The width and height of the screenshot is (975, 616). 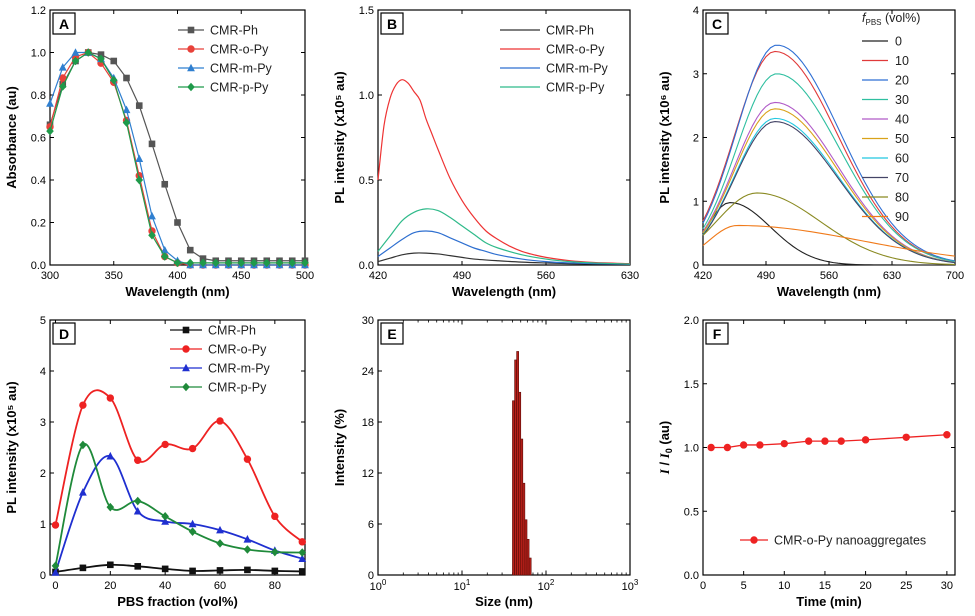 I want to click on y-tick-label: 0, so click(x=371, y=576).